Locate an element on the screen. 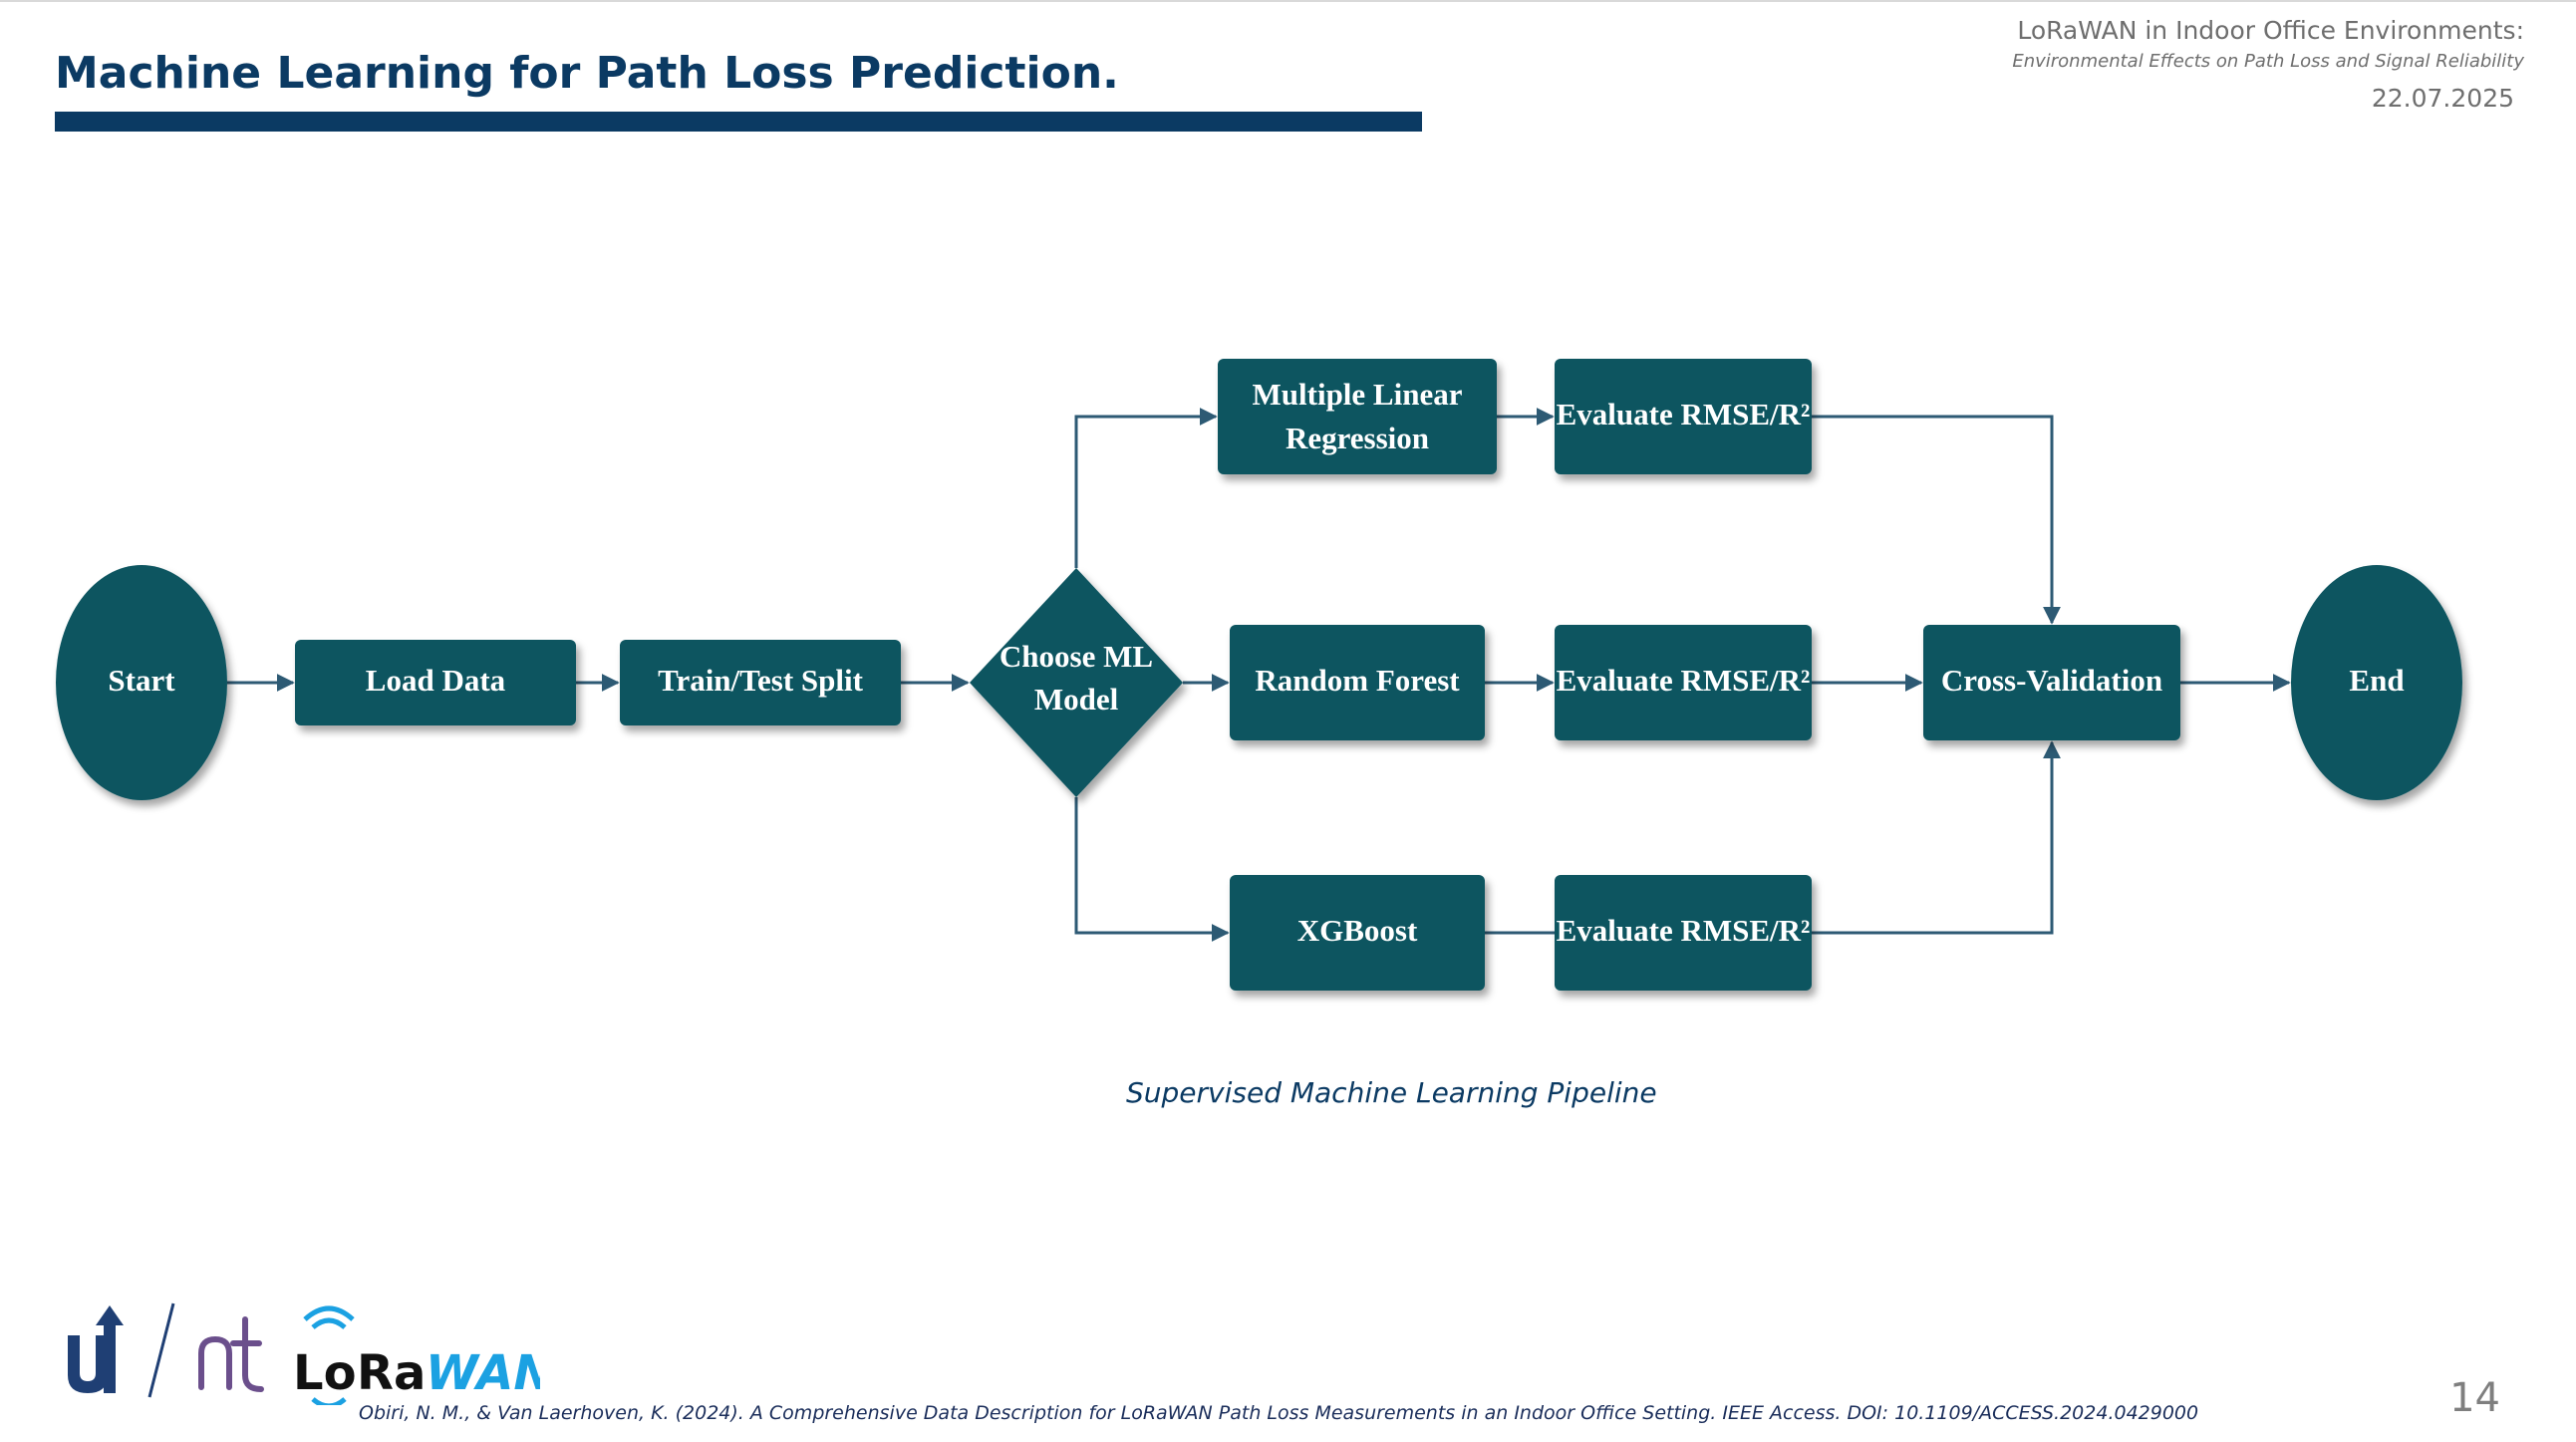 Image resolution: width=2576 pixels, height=1442 pixels. presentation-date: 22.07.2025 is located at coordinates (2442, 98).